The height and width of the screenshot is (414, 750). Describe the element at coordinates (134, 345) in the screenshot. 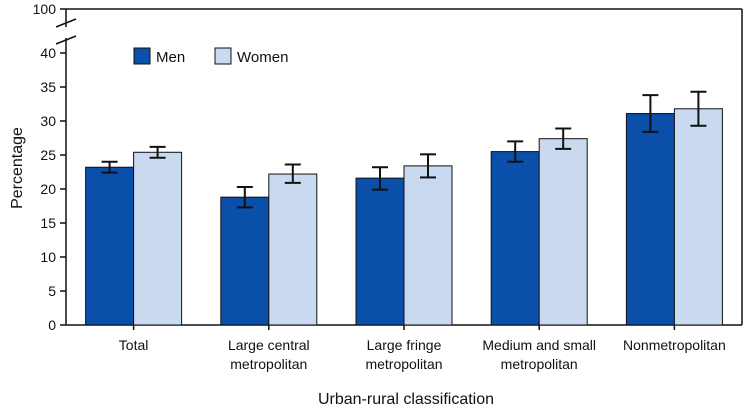

I see `category-label-0: Total` at that location.